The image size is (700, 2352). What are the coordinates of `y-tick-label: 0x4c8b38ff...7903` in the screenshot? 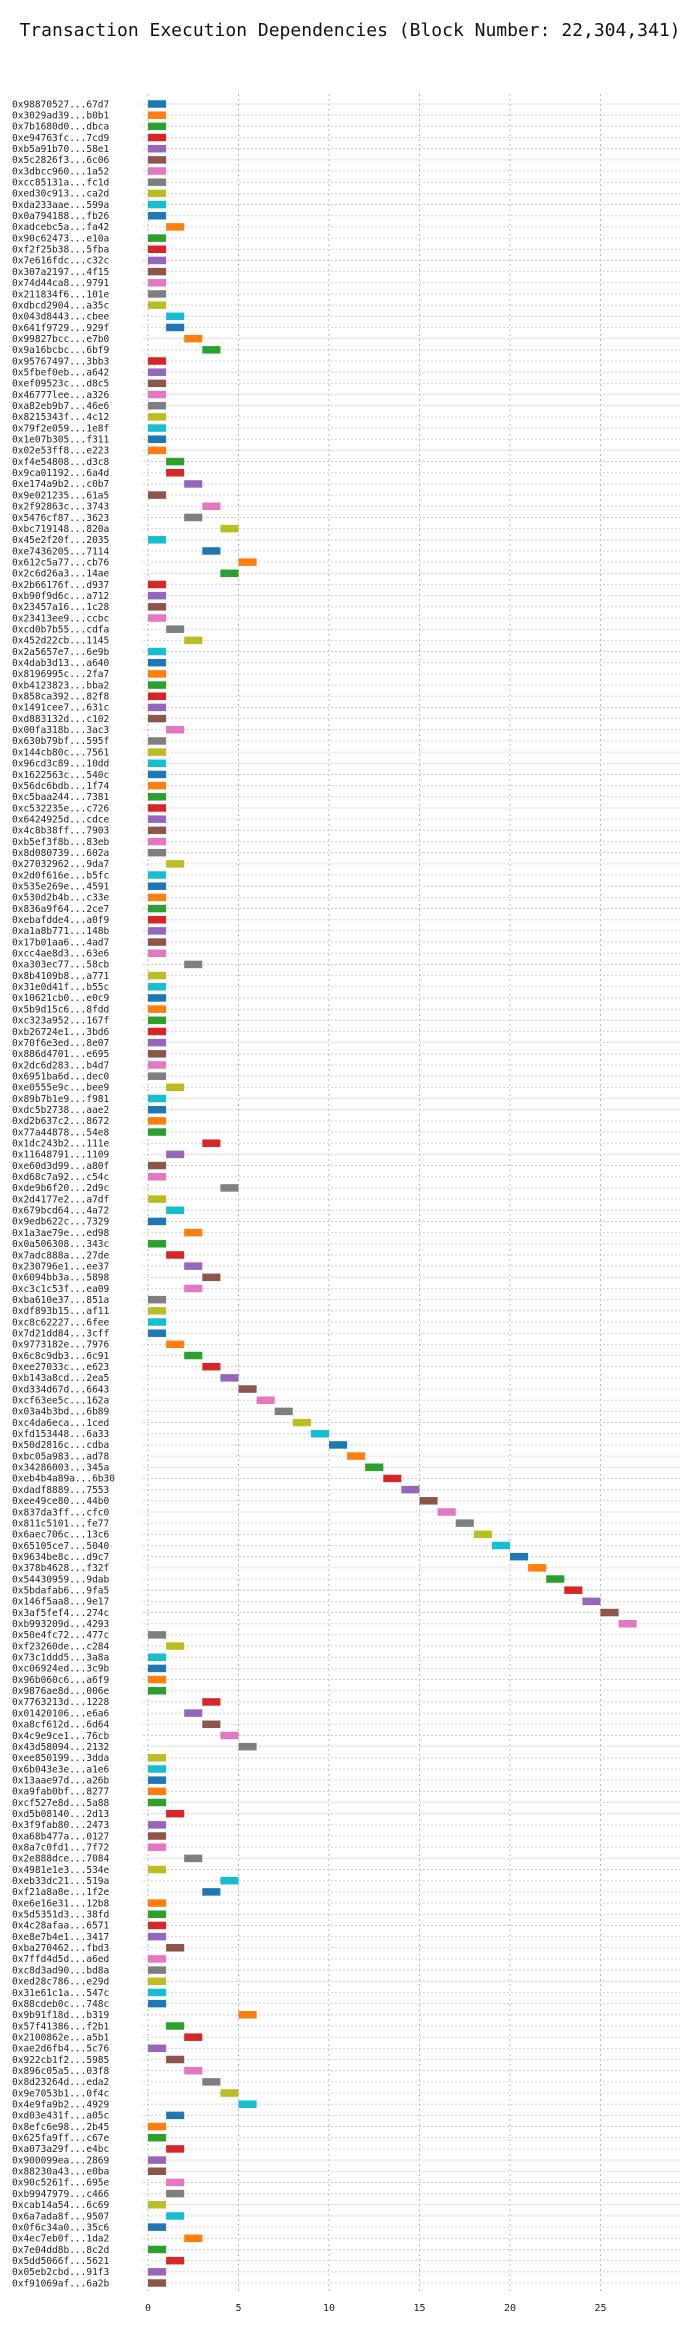 It's located at (60, 831).